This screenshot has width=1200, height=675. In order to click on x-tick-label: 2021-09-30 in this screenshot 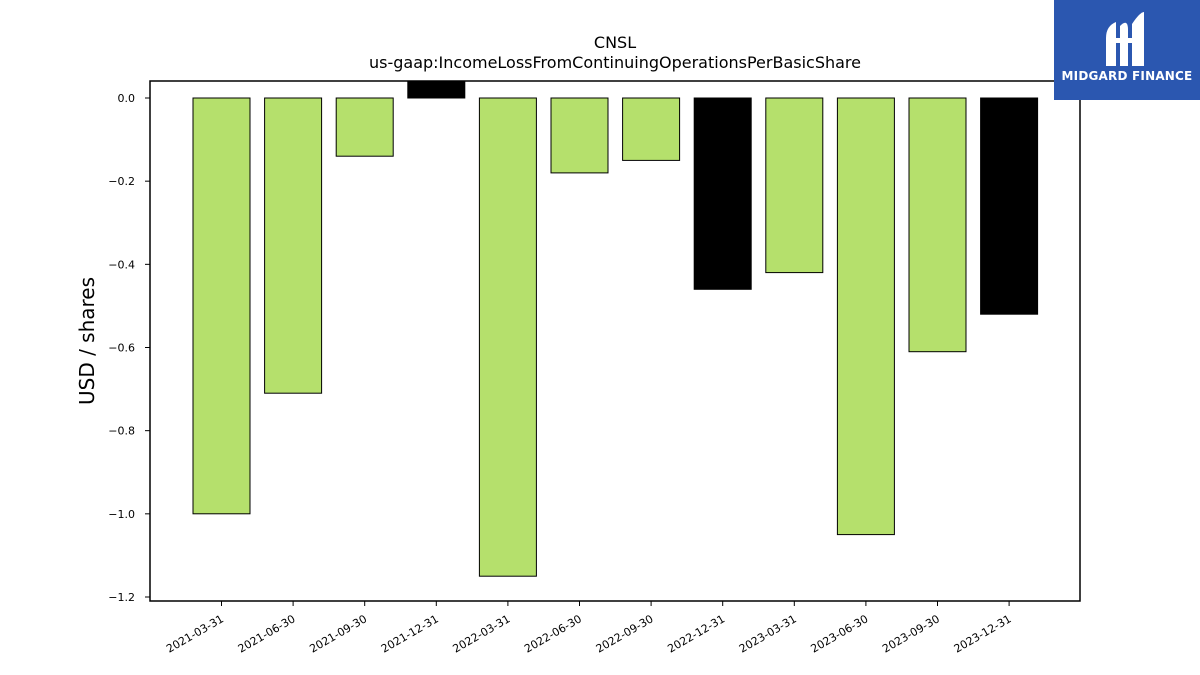, I will do `click(338, 633)`.